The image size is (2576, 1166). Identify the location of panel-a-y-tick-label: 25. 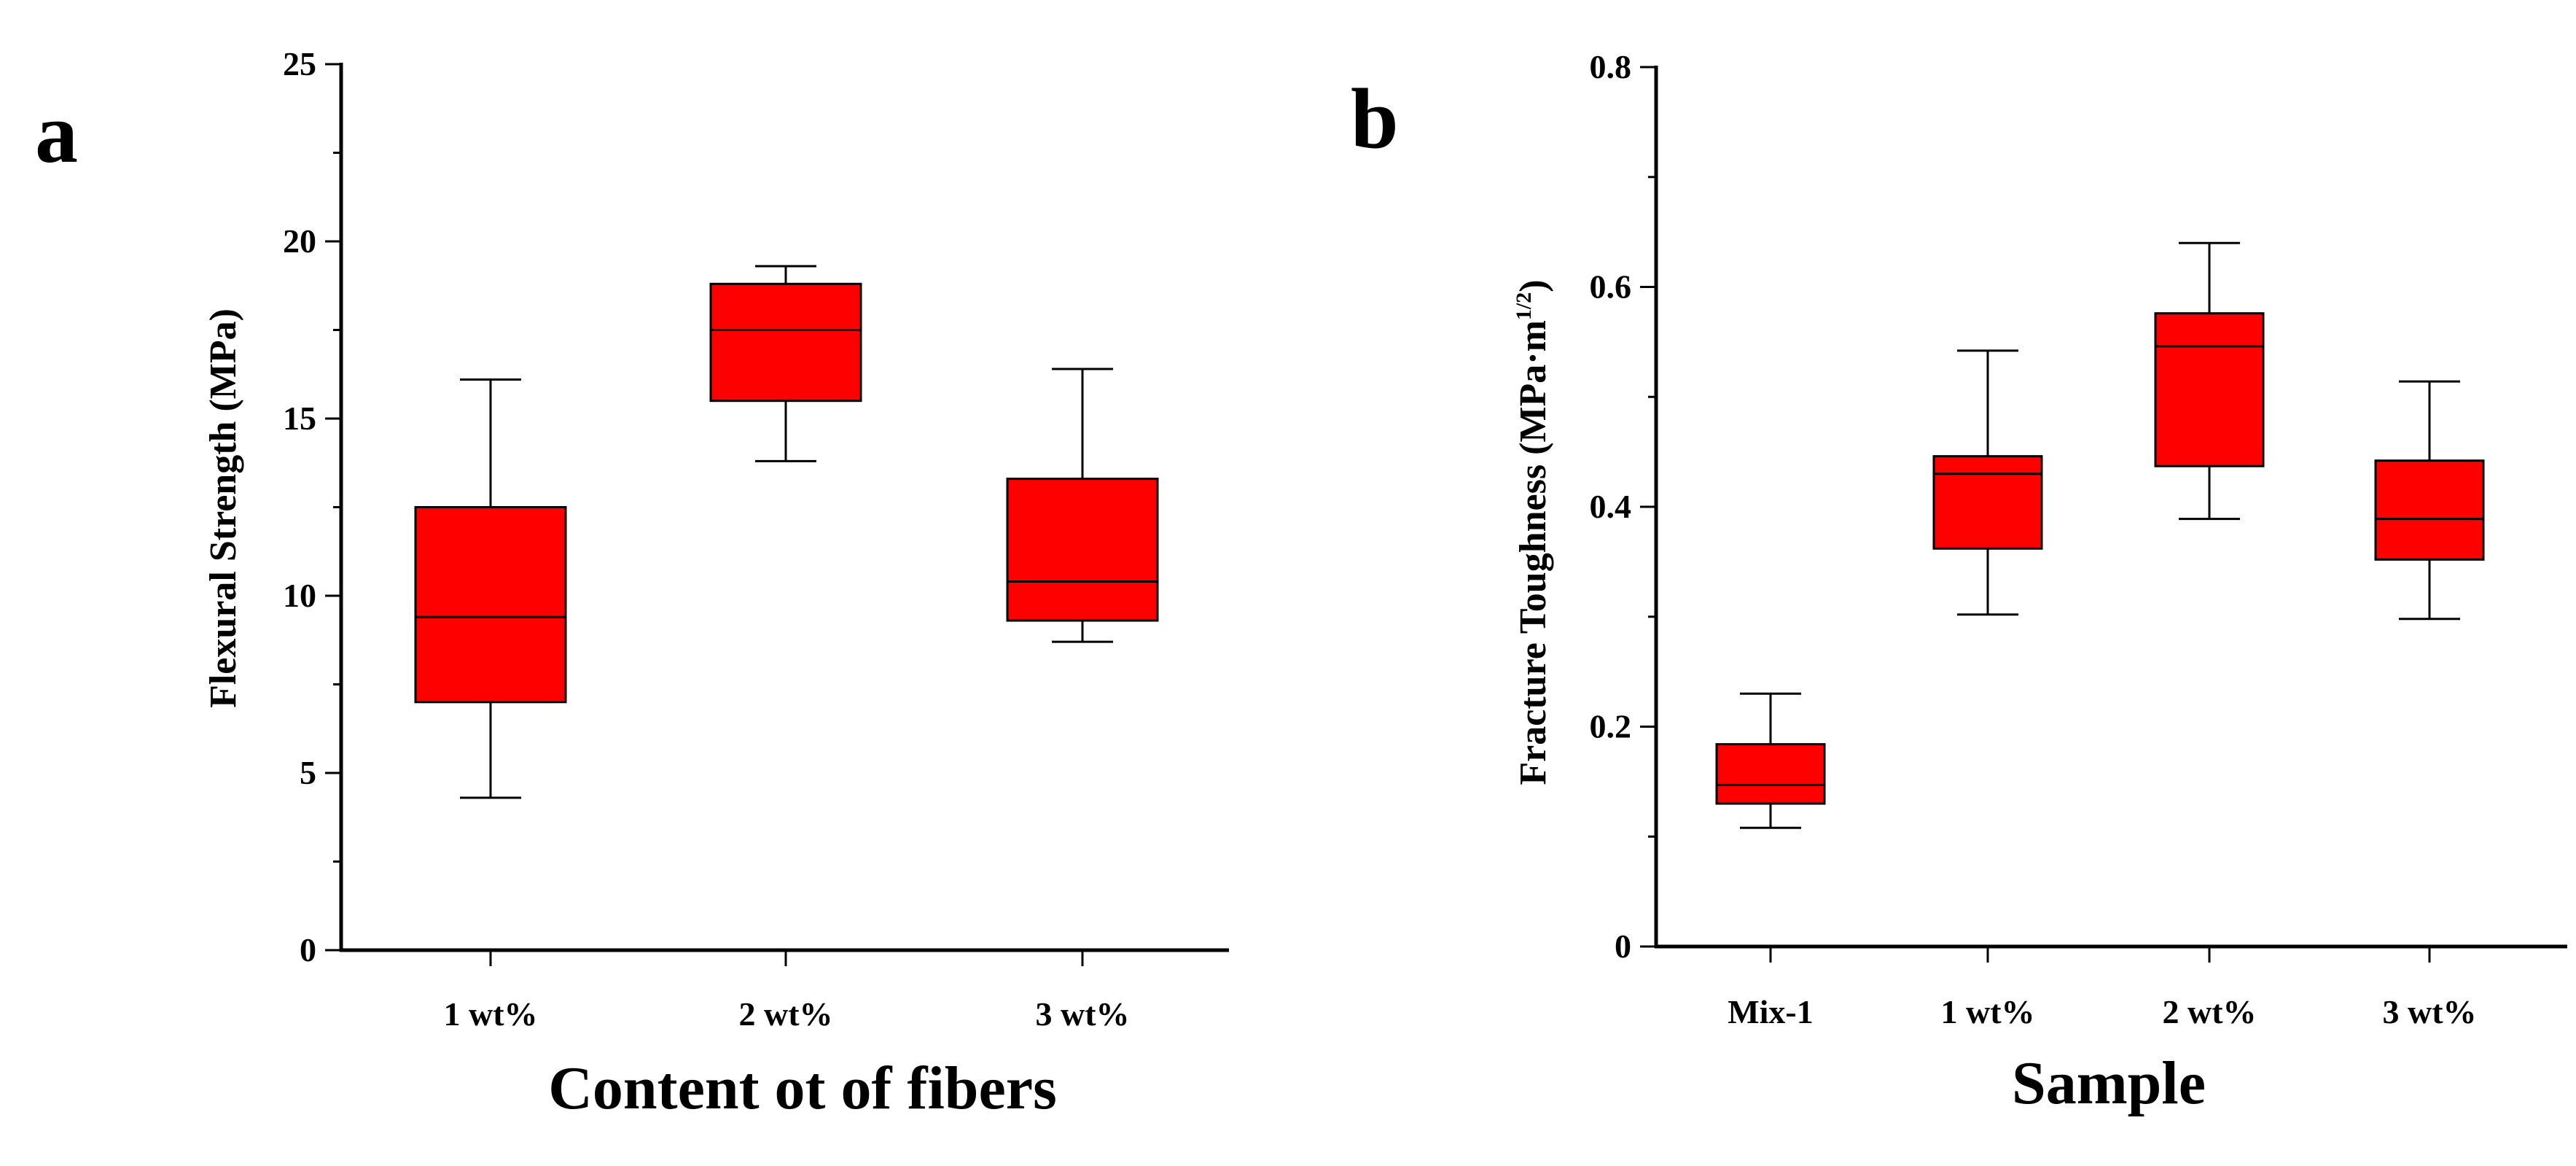
(299, 63).